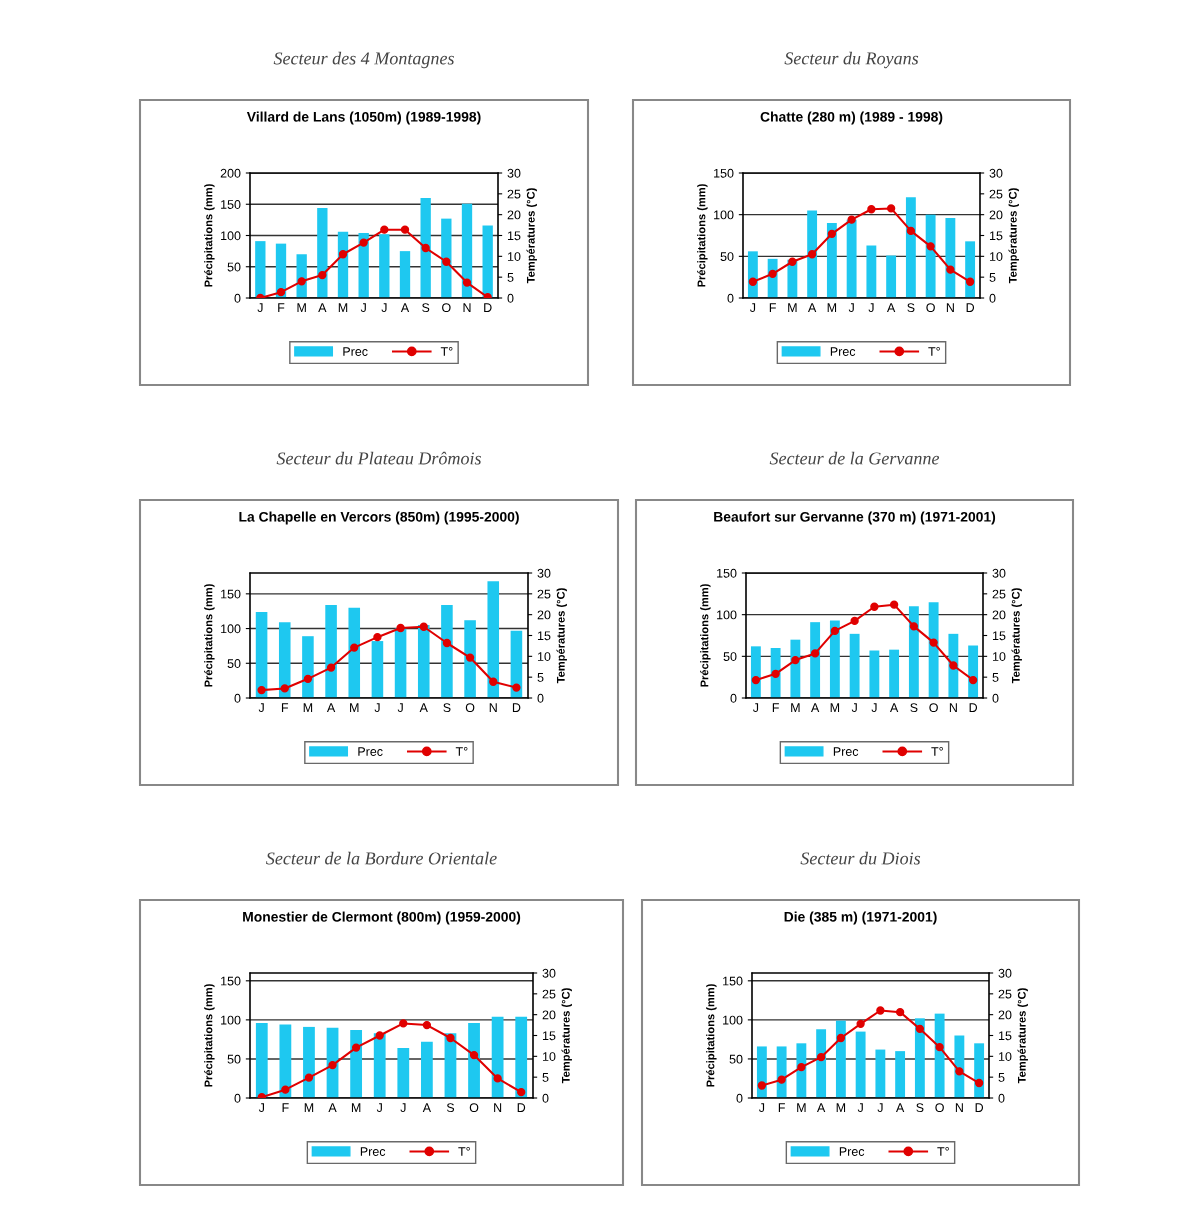 The height and width of the screenshot is (1215, 1197). Describe the element at coordinates (702, 235) in the screenshot. I see `y-axis-title: Précipitations (mm)` at that location.